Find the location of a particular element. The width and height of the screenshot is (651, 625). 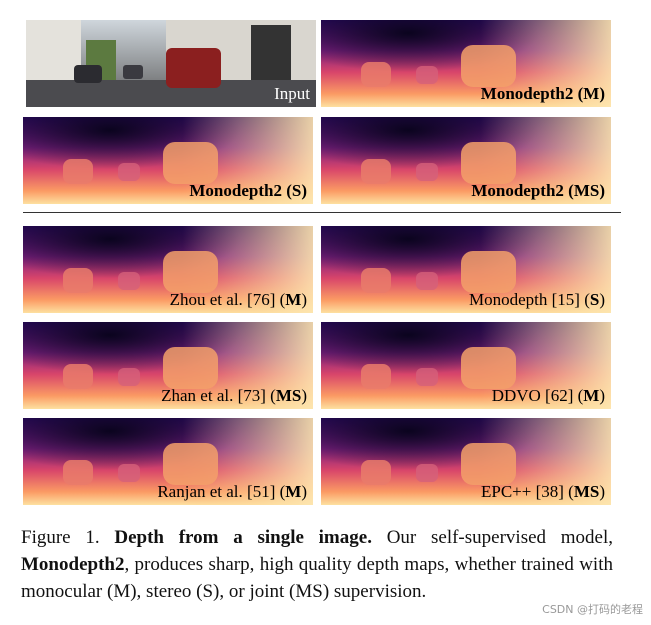

panel-label: Monodepth [15] (S) is located at coordinates (537, 300).